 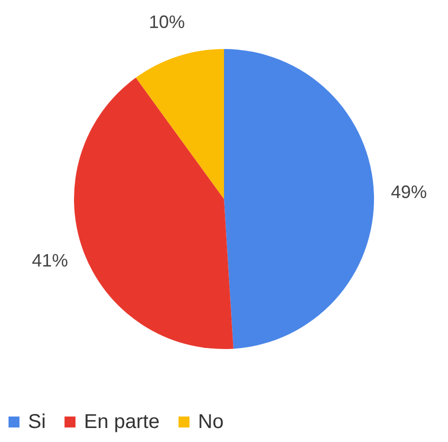 What do you see at coordinates (211, 422) in the screenshot?
I see `legend-label: No` at bounding box center [211, 422].